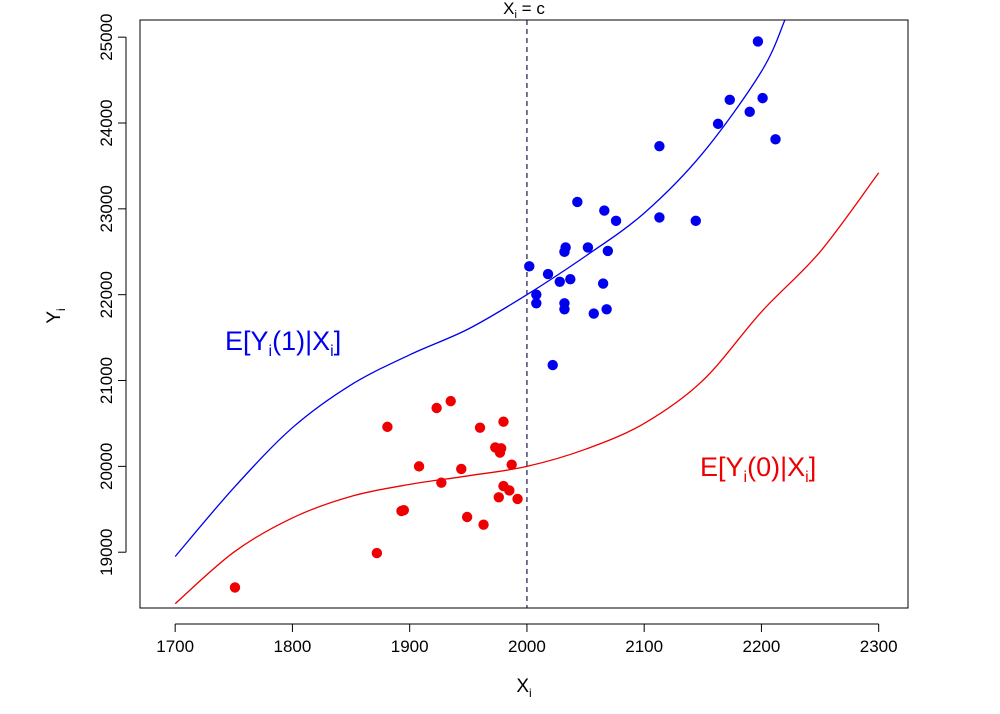  Describe the element at coordinates (746, 477) in the screenshot. I see `control-label-b: i` at that location.